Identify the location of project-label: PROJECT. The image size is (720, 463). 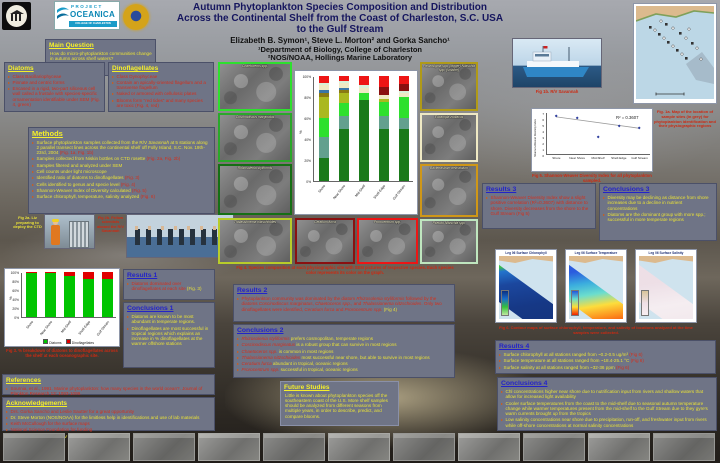
(87, 6).